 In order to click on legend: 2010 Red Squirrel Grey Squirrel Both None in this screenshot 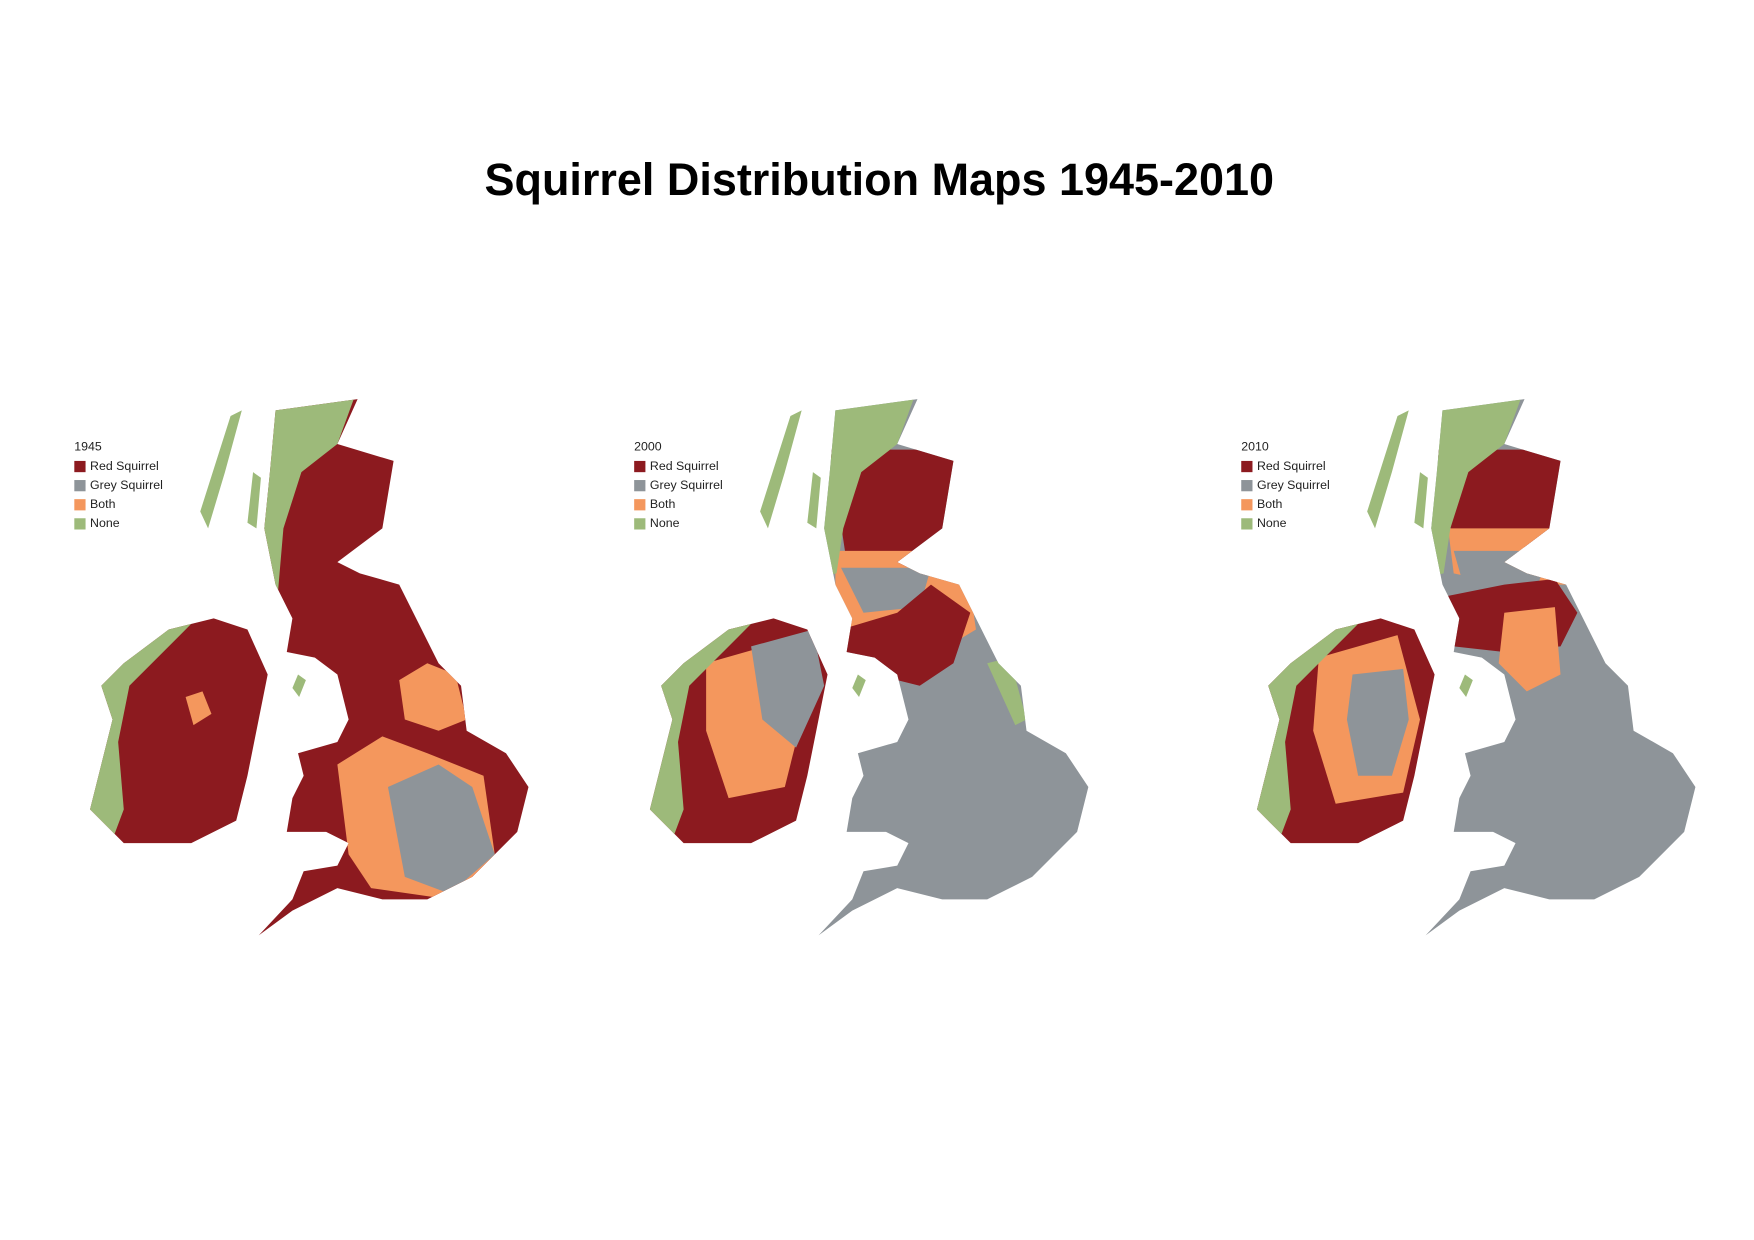, I will do `click(1285, 485)`.